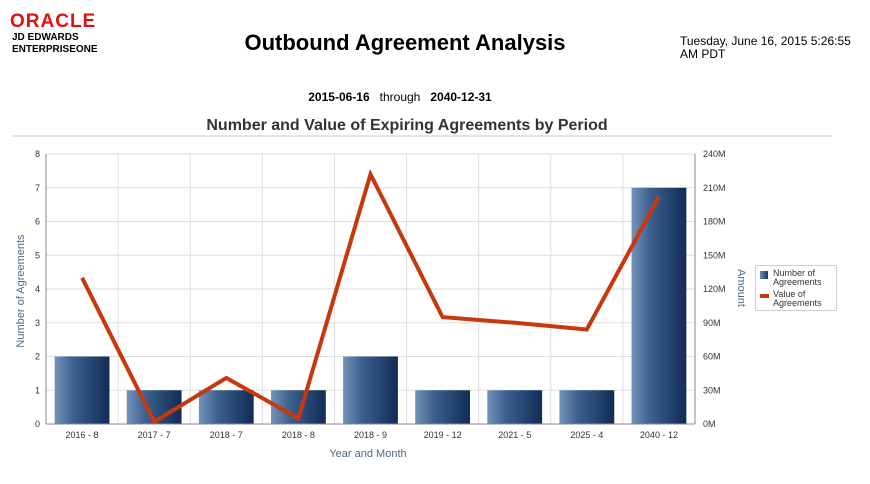 The width and height of the screenshot is (870, 484). What do you see at coordinates (764, 296) in the screenshot?
I see `legend-line-swatch` at bounding box center [764, 296].